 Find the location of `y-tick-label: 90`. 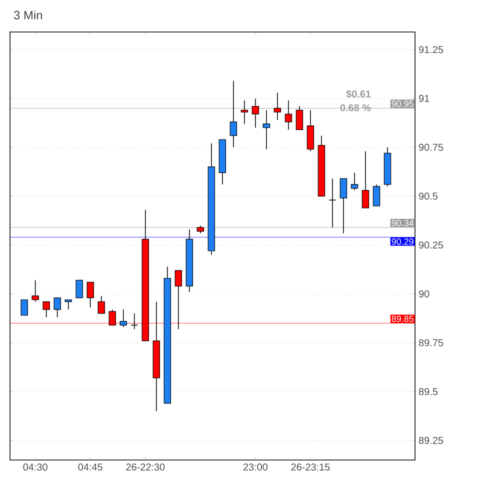

y-tick-label: 90 is located at coordinates (424, 294).